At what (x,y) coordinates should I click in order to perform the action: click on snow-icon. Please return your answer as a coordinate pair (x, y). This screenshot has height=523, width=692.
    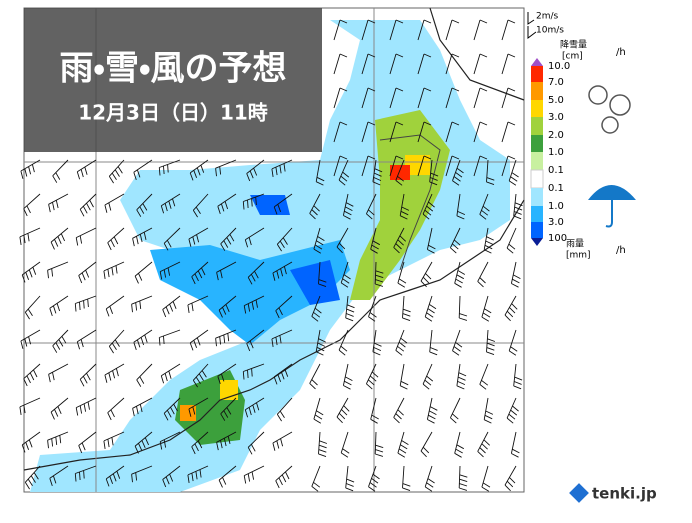
    Looking at the image, I should click on (609, 109).